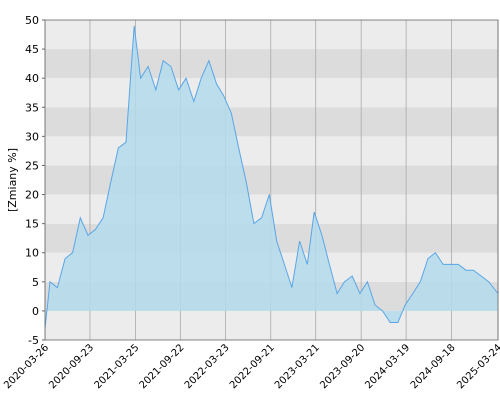 This screenshot has height=400, width=500. What do you see at coordinates (387, 366) in the screenshot?
I see `x-tick-label: 2024-03-19` at bounding box center [387, 366].